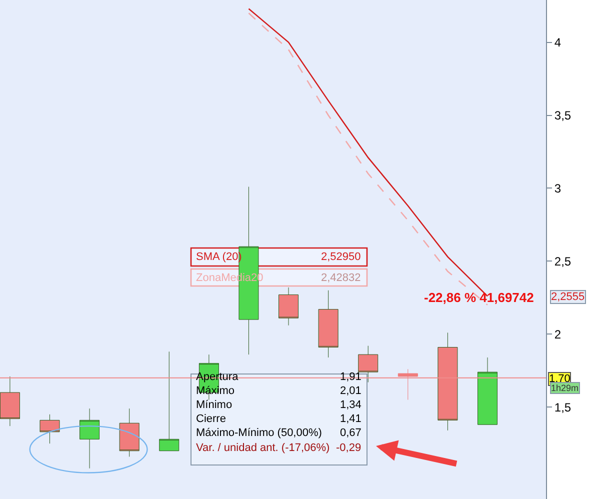  Describe the element at coordinates (349, 448) in the screenshot. I see `annotation: -0,29` at that location.